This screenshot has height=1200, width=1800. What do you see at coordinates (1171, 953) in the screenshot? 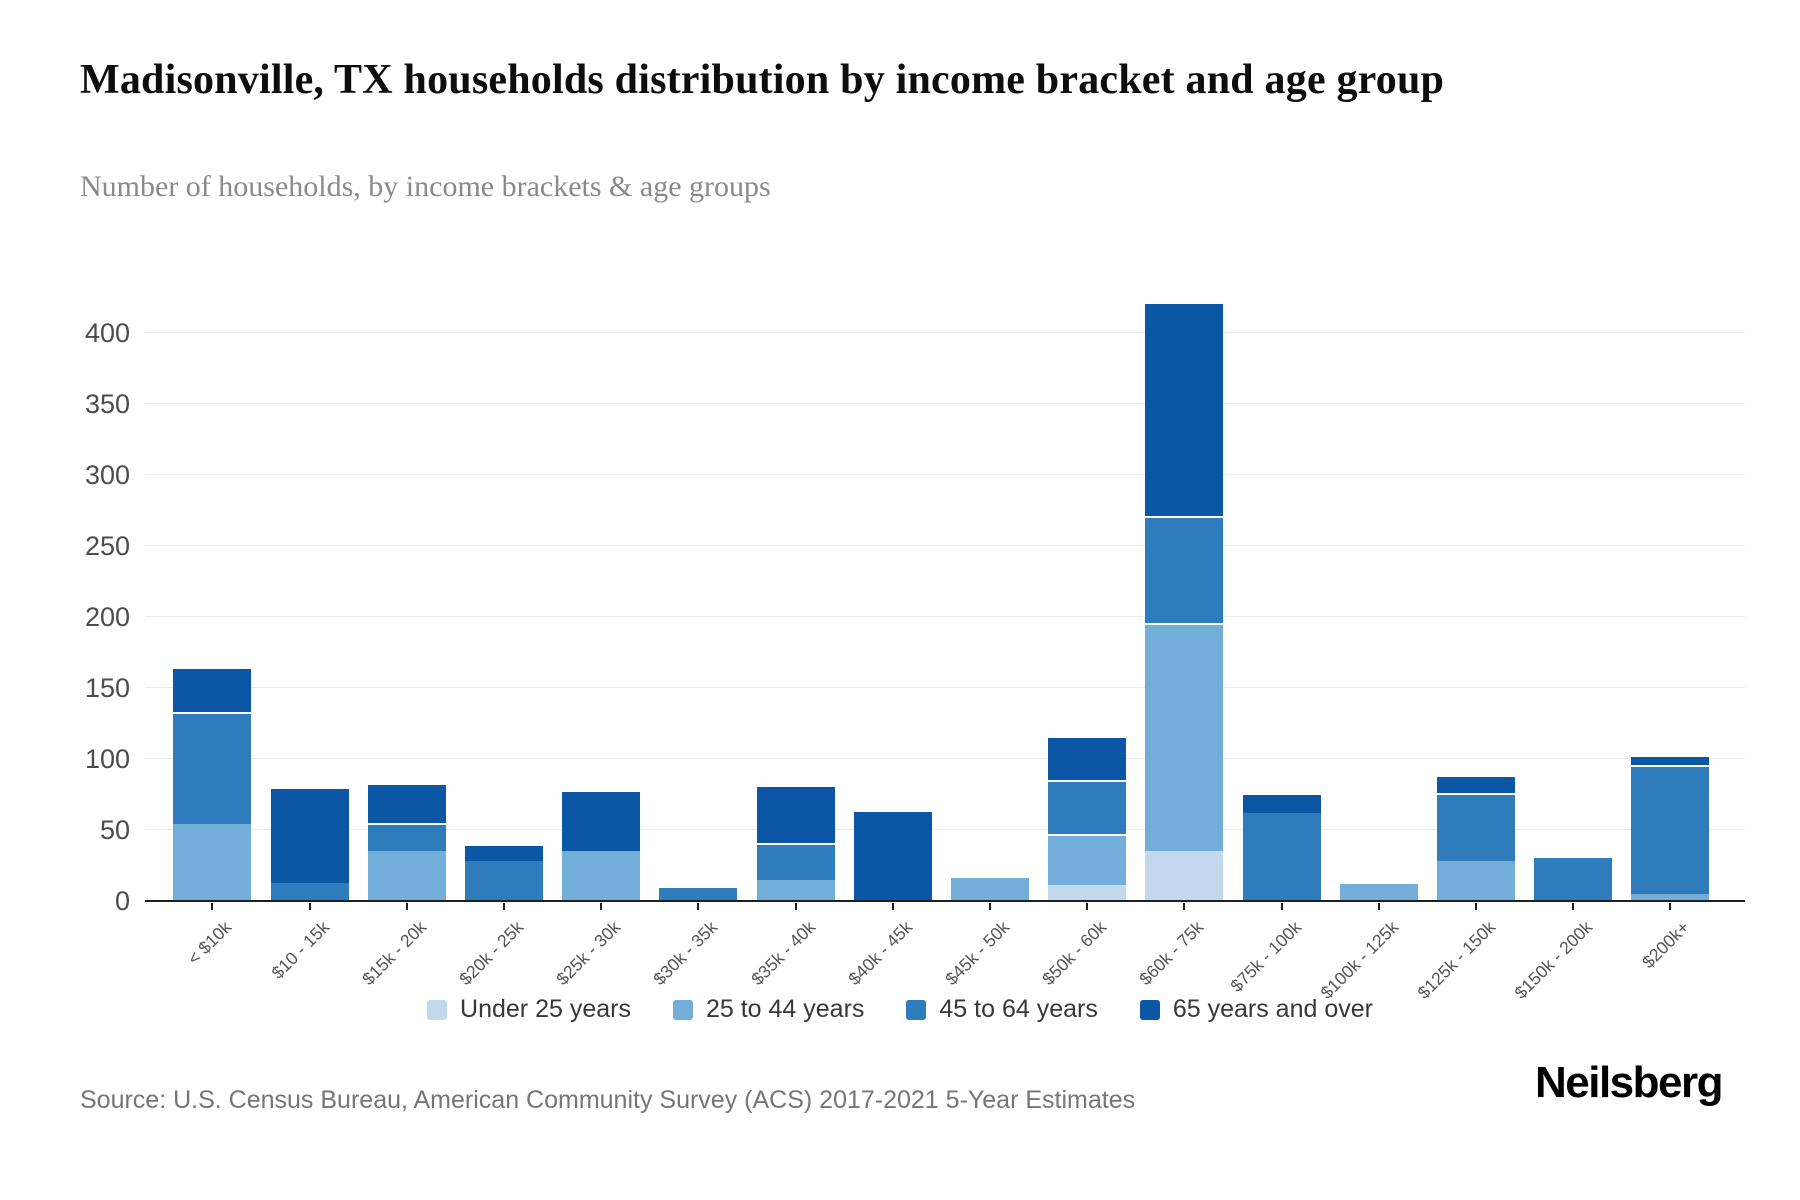
I see `x-tick-label: $60k - 75k` at bounding box center [1171, 953].